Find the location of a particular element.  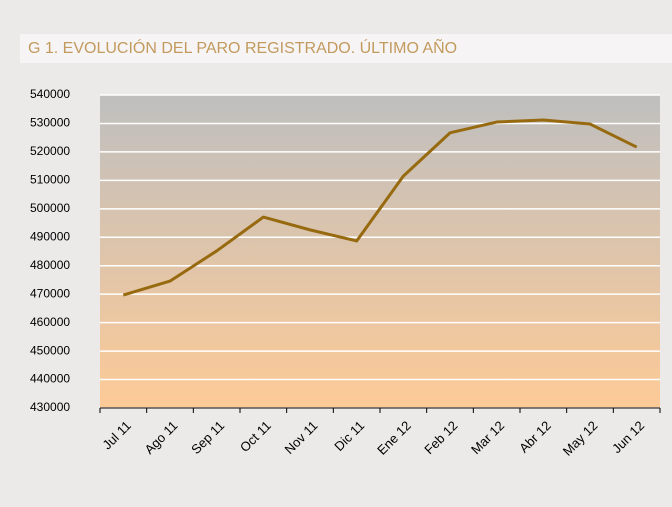

y-tick-label: 510000 is located at coordinates (50, 180).